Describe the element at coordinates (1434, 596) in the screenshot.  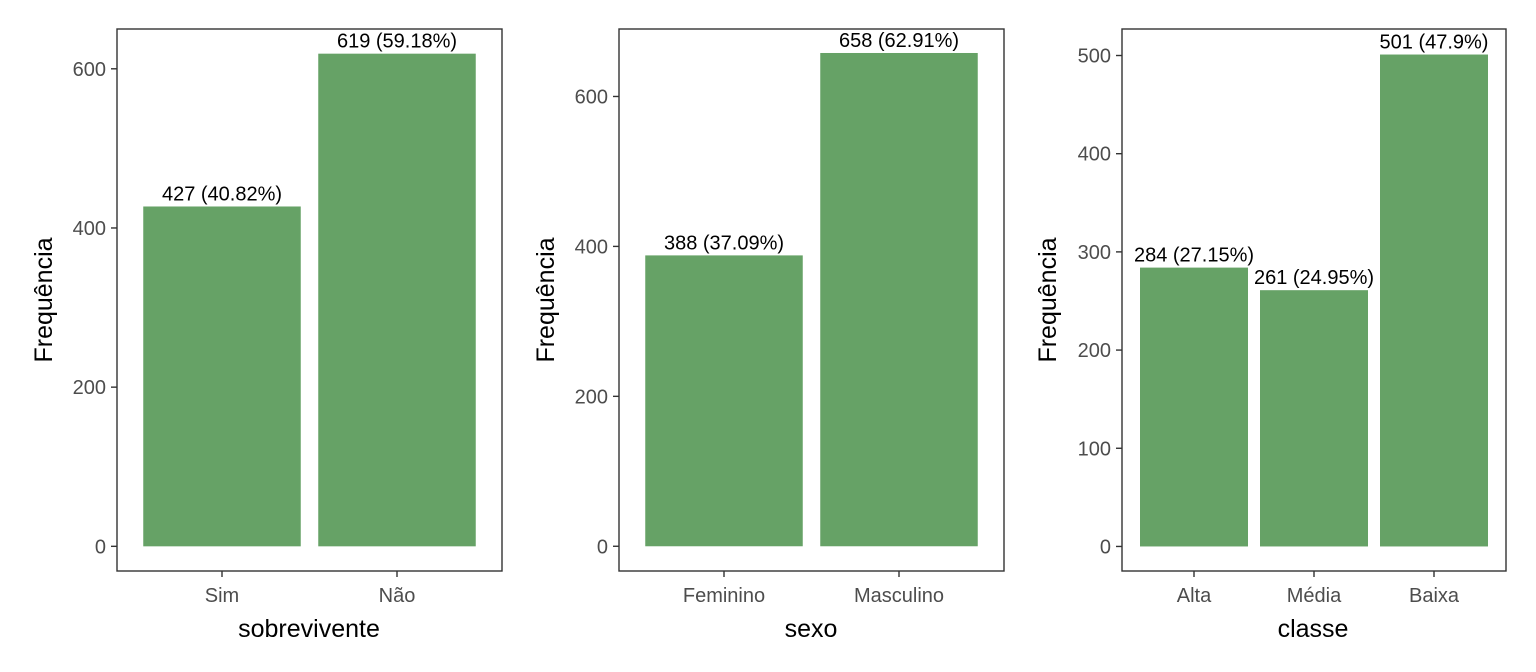
I see `x-tick-label: Baixa` at that location.